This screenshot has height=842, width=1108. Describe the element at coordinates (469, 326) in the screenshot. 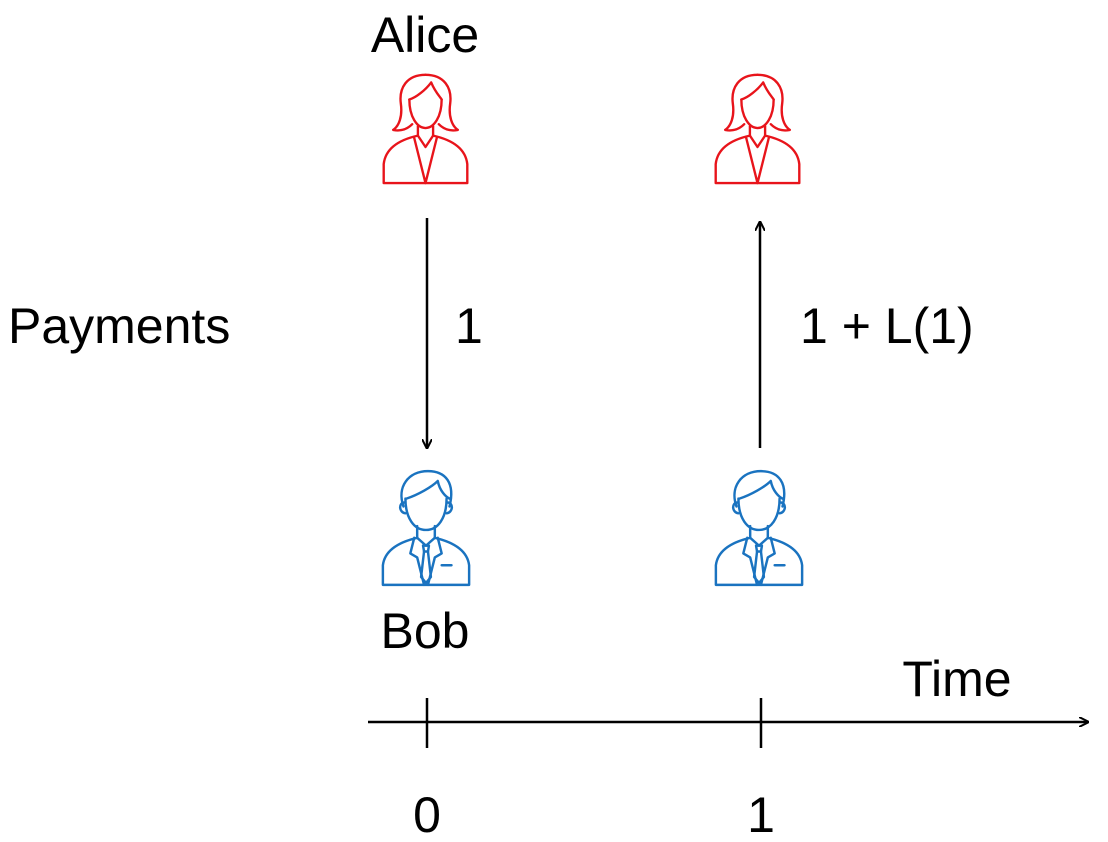

I see `payment-amount-label: 1` at that location.